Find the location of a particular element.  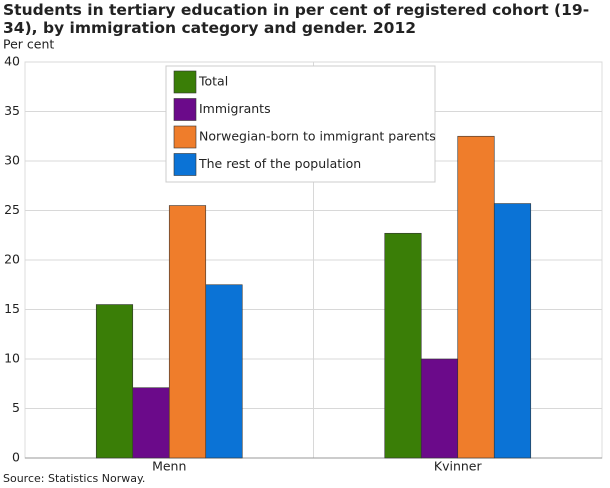

legend-label: The rest of the population is located at coordinates (279, 163).